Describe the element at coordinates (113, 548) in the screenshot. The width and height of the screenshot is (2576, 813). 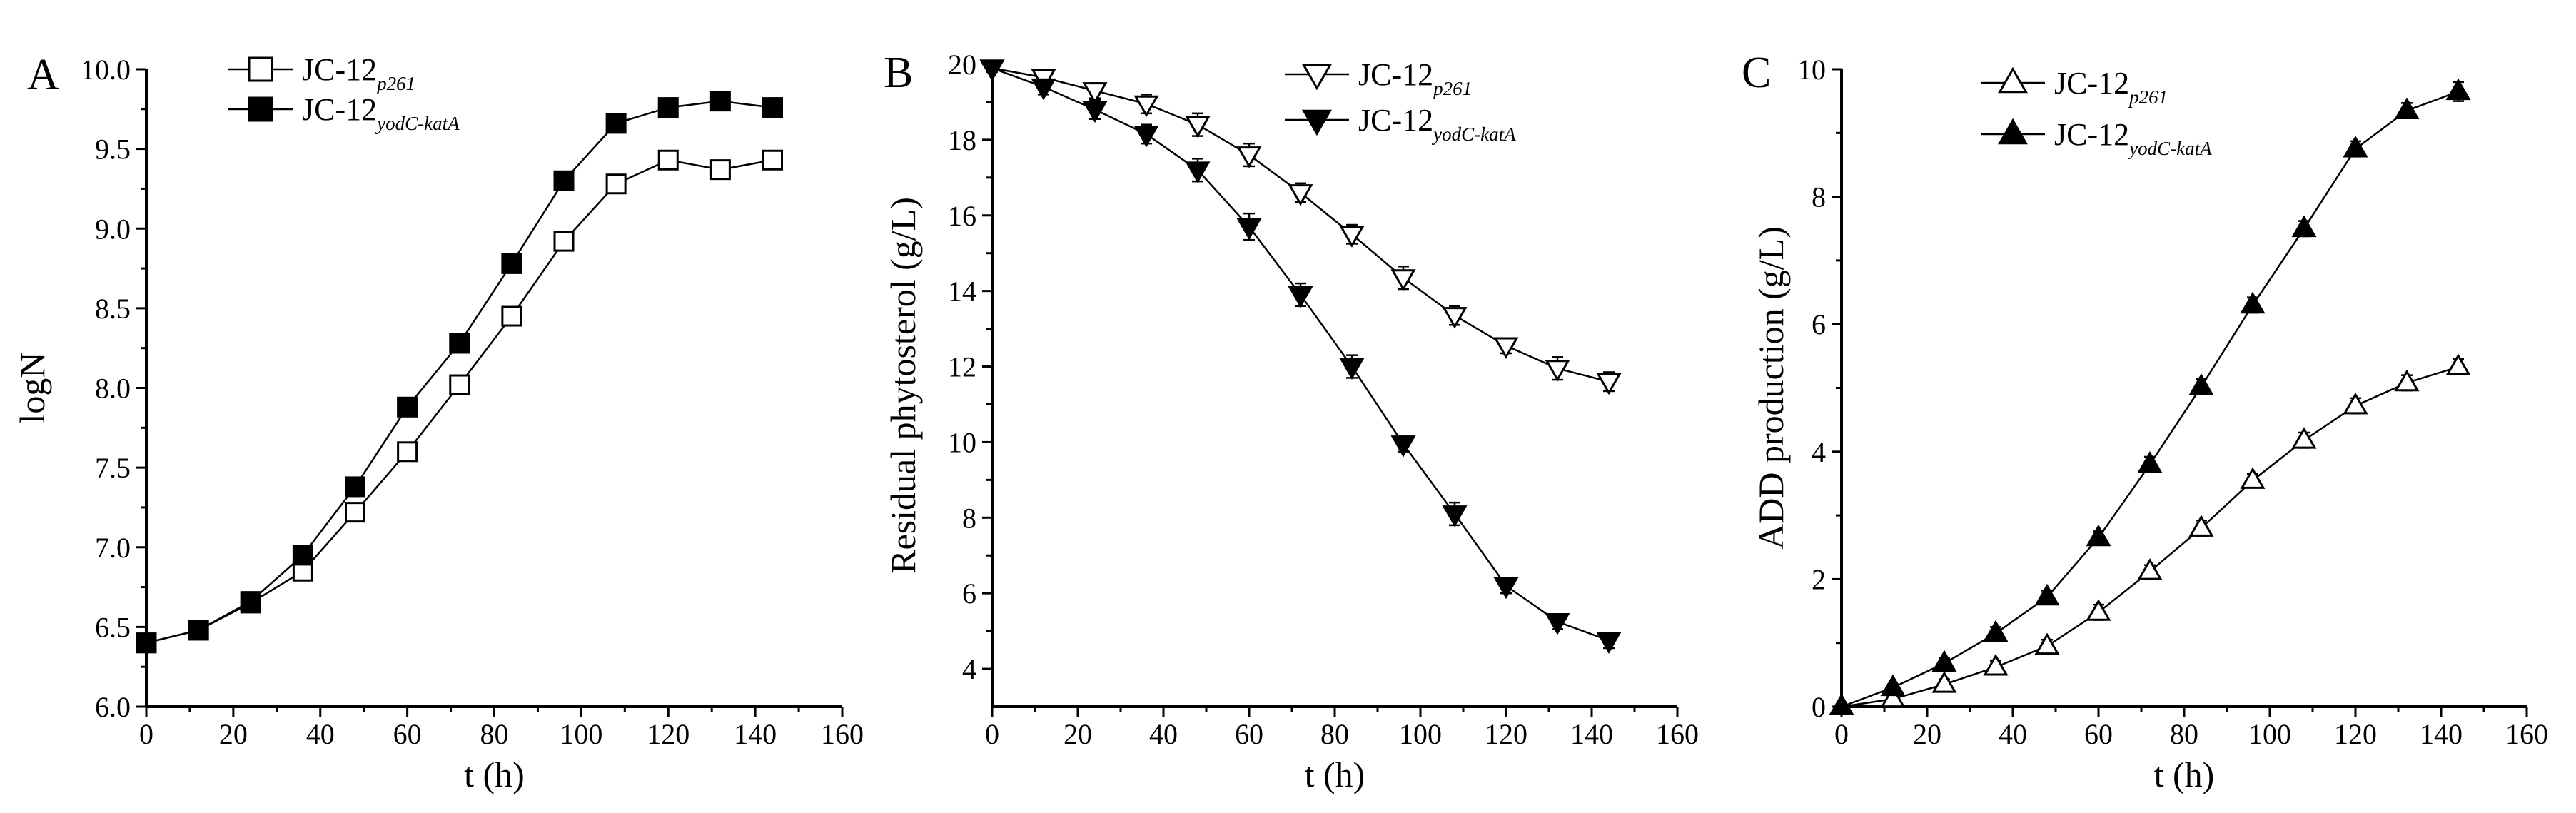
I see `panel-a-y-tick-label: 7.0` at that location.